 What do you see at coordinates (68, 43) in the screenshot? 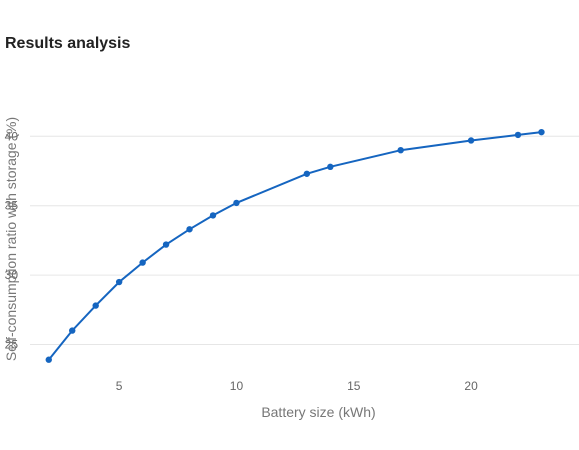
I see `page-title: Results analysis` at bounding box center [68, 43].